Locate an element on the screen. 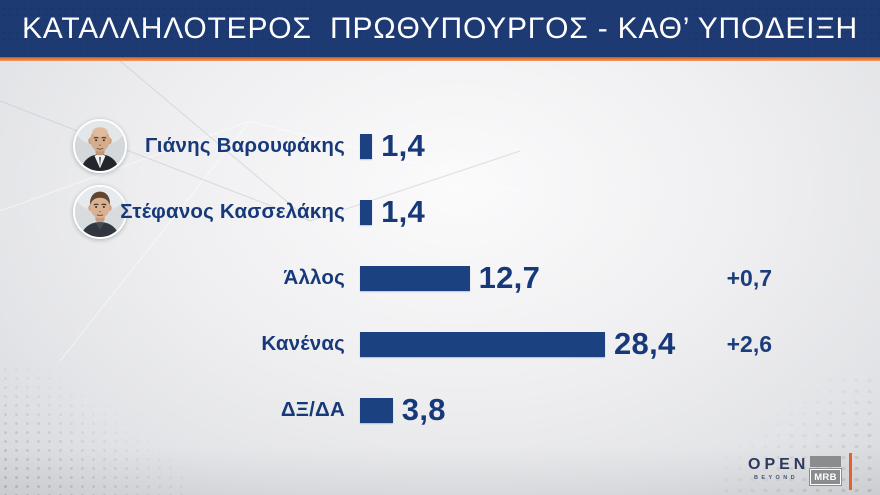 The image size is (880, 495). bar-area: 12,7 is located at coordinates (450, 278).